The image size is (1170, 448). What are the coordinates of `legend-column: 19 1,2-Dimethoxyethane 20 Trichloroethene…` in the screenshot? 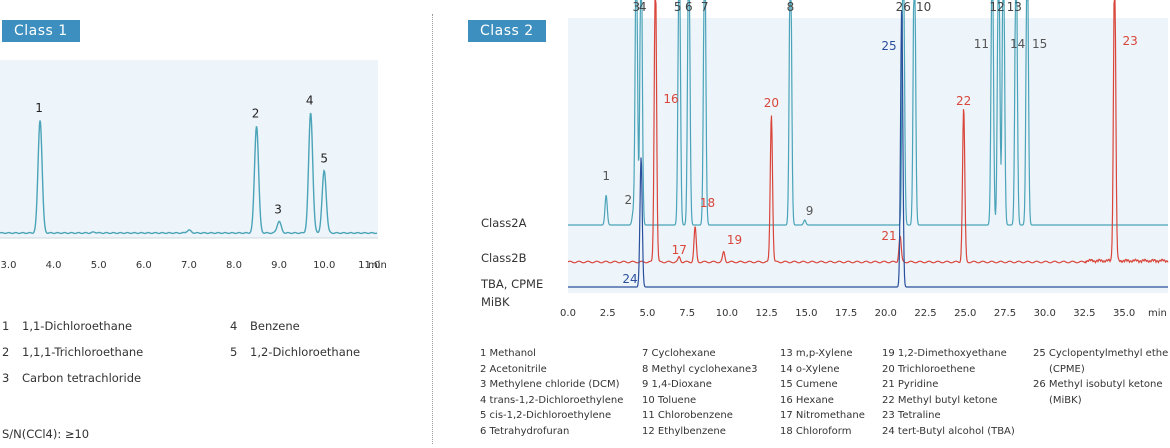 It's located at (948, 393).